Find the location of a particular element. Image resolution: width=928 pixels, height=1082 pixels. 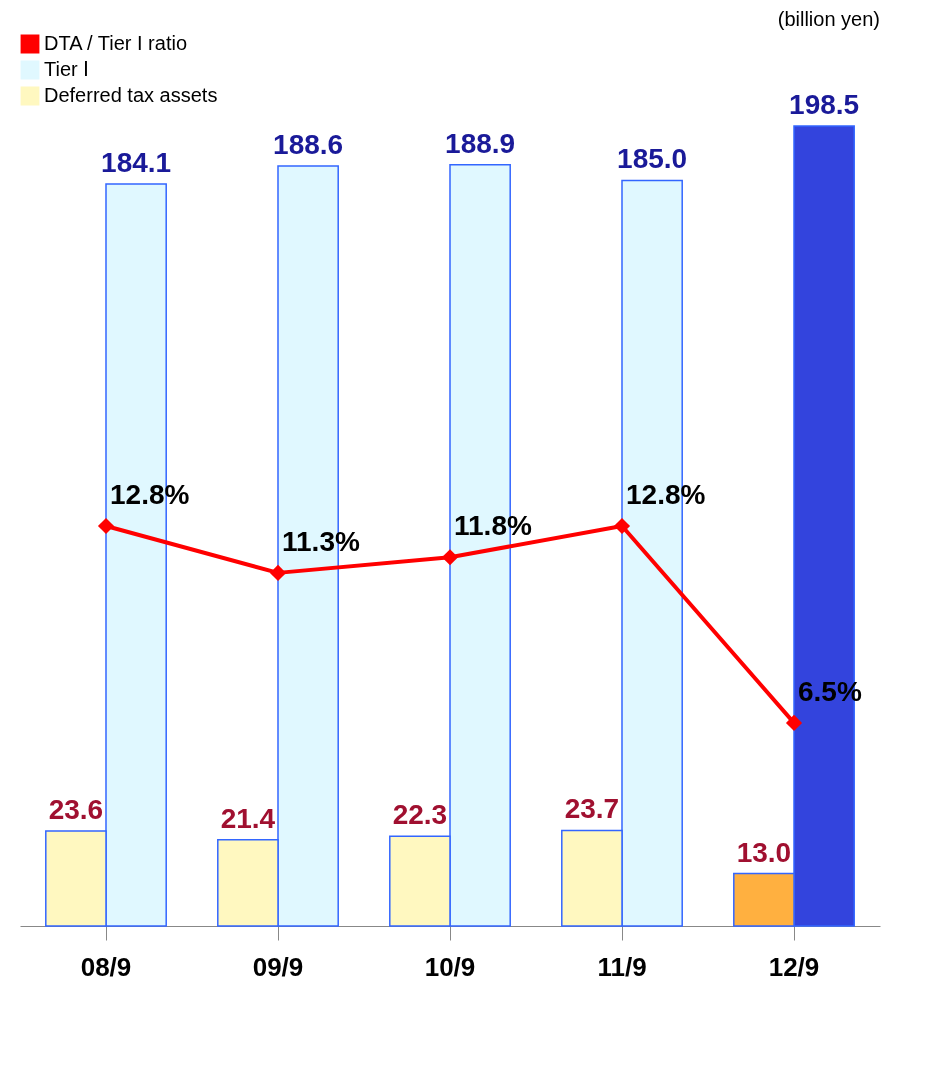

x-tick-label: 10/9 is located at coordinates (450, 966).